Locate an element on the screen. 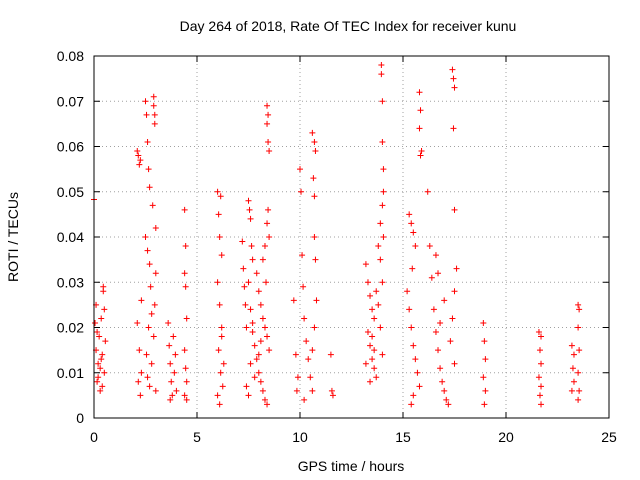  y-axis-label: ROTI / TECUs is located at coordinates (13, 237).